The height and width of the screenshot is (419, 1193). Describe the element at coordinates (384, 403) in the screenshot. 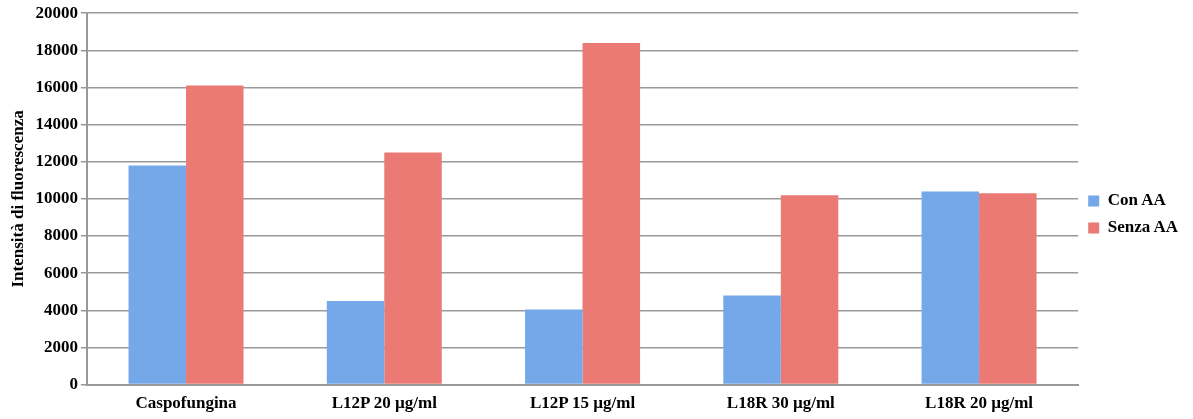

I see `x-tick-label: L12P 20 µg/ml` at that location.